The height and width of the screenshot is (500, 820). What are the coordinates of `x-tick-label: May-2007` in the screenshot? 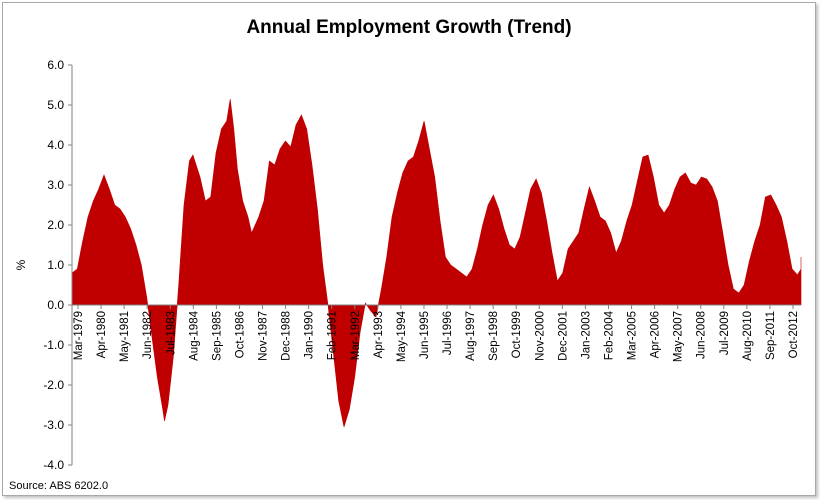 It's located at (679, 336).